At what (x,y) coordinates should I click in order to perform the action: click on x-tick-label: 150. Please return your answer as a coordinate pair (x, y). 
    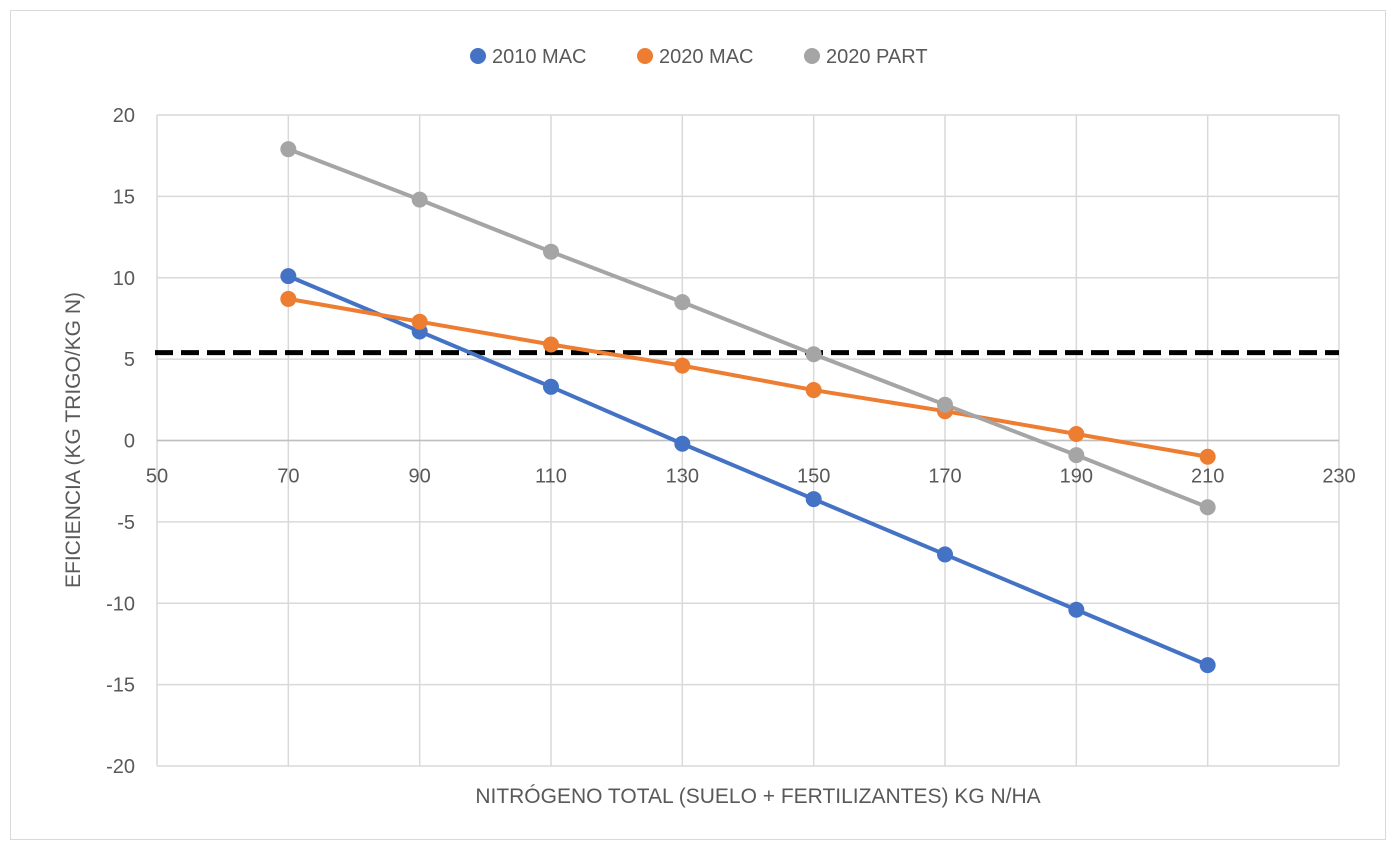
    Looking at the image, I should click on (813, 477).